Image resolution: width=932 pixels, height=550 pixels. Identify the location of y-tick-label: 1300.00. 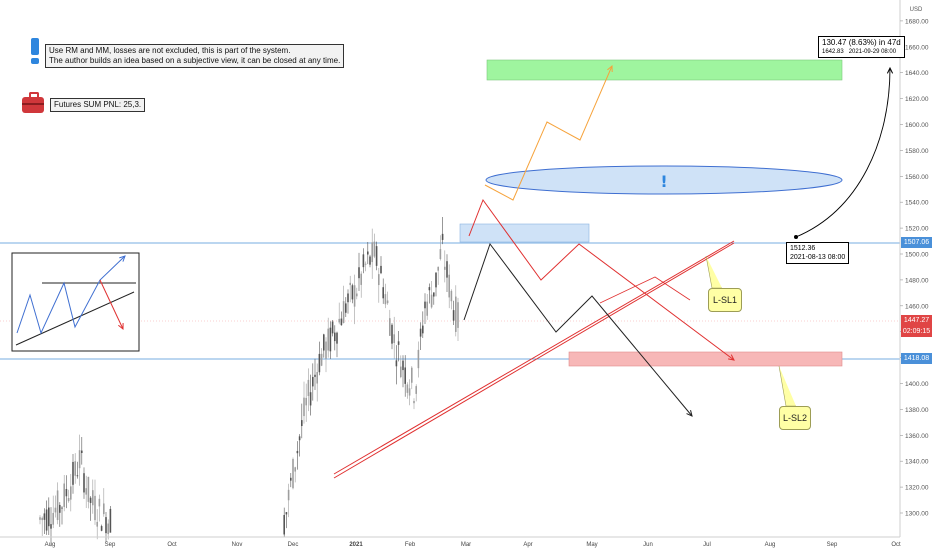
(917, 514).